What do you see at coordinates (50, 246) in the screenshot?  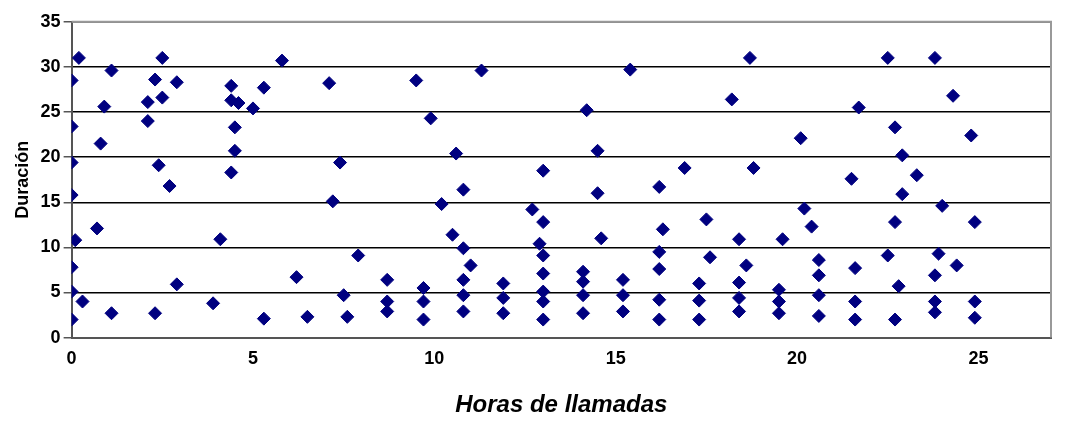 I see `y-tick-label: 10` at bounding box center [50, 246].